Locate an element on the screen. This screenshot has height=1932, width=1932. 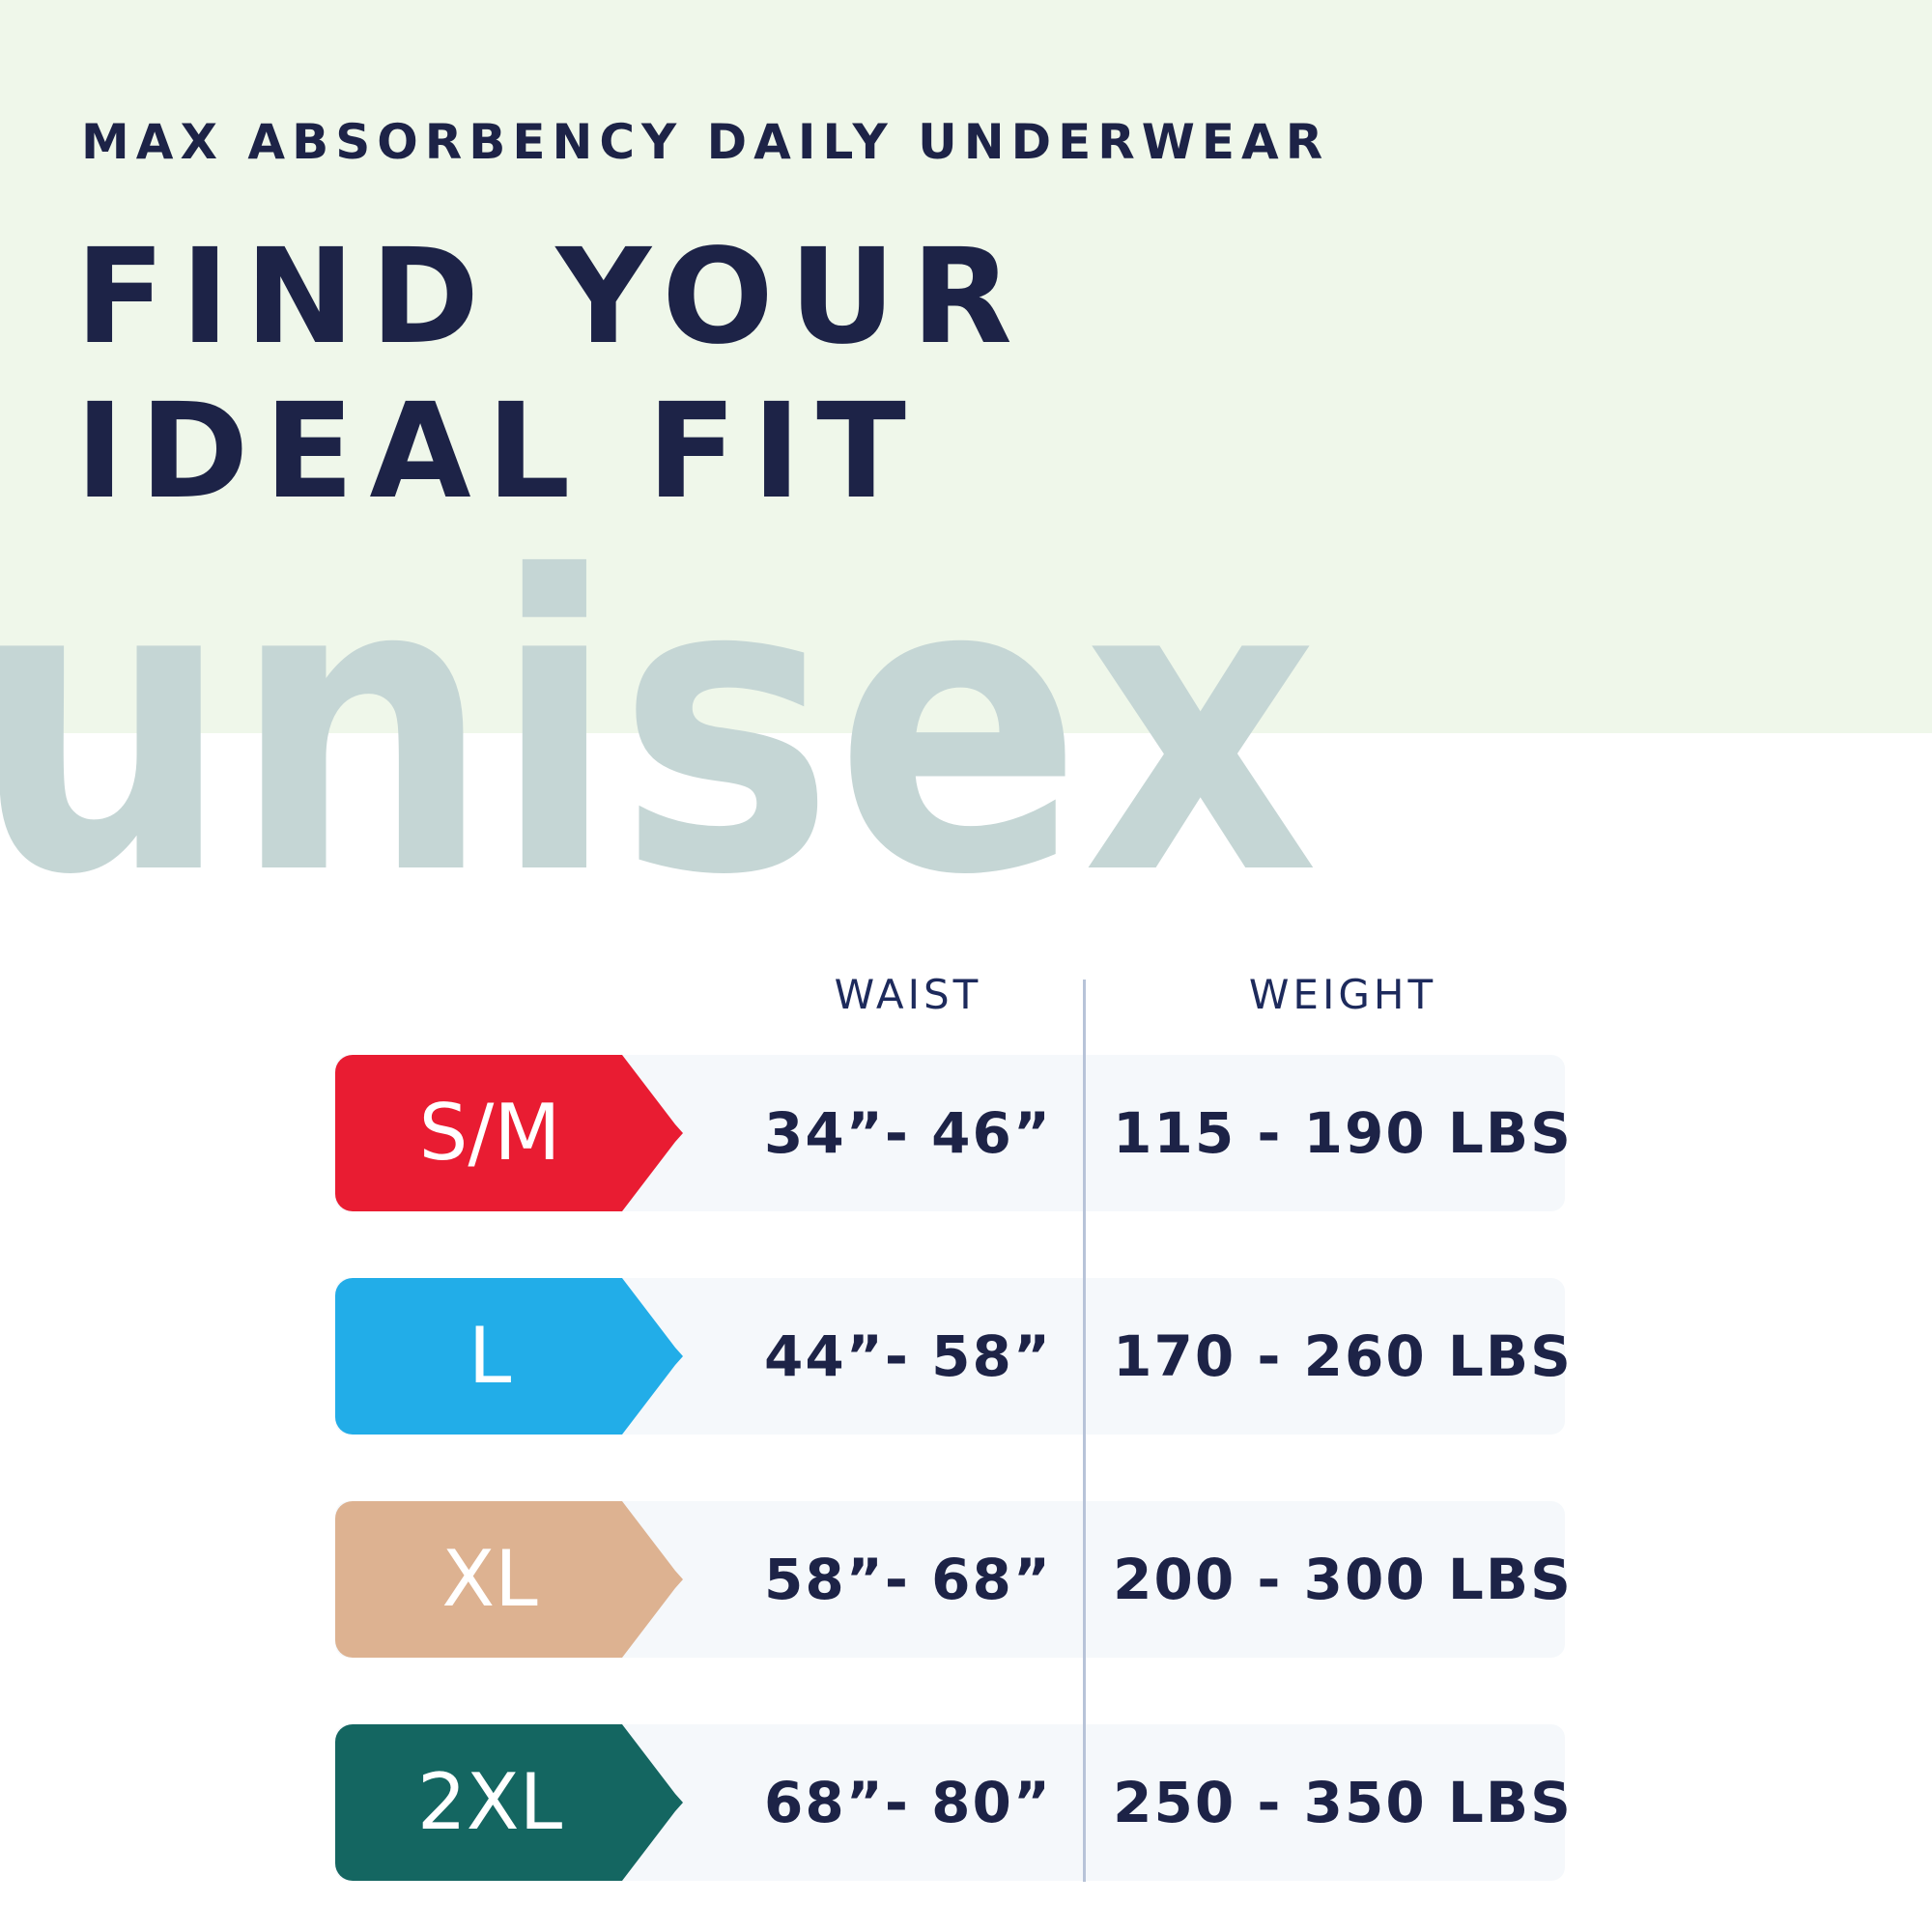
waist-value: 44”- 58” is located at coordinates (908, 1356).